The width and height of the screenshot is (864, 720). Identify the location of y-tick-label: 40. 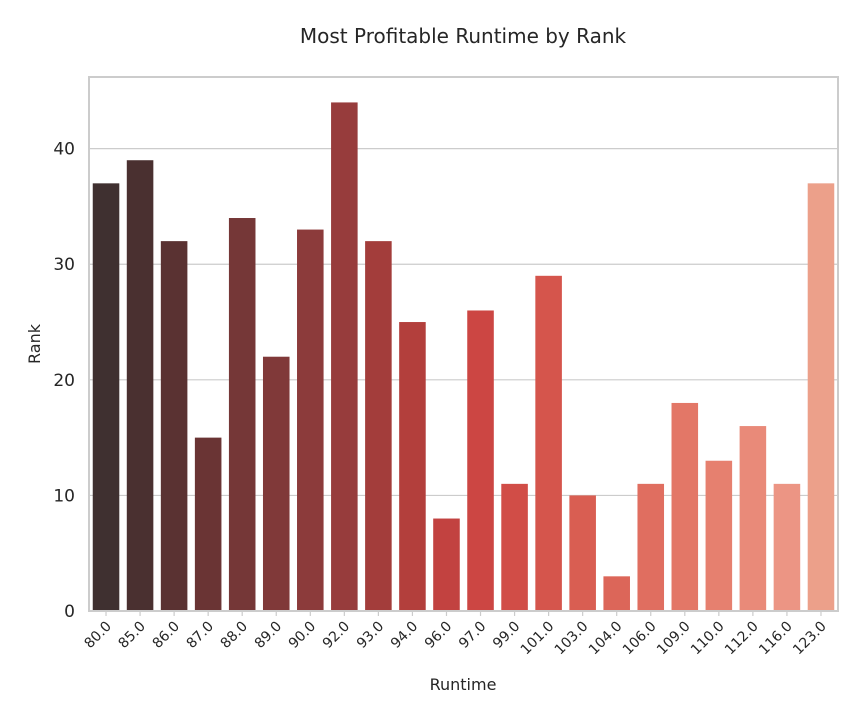
(64, 150).